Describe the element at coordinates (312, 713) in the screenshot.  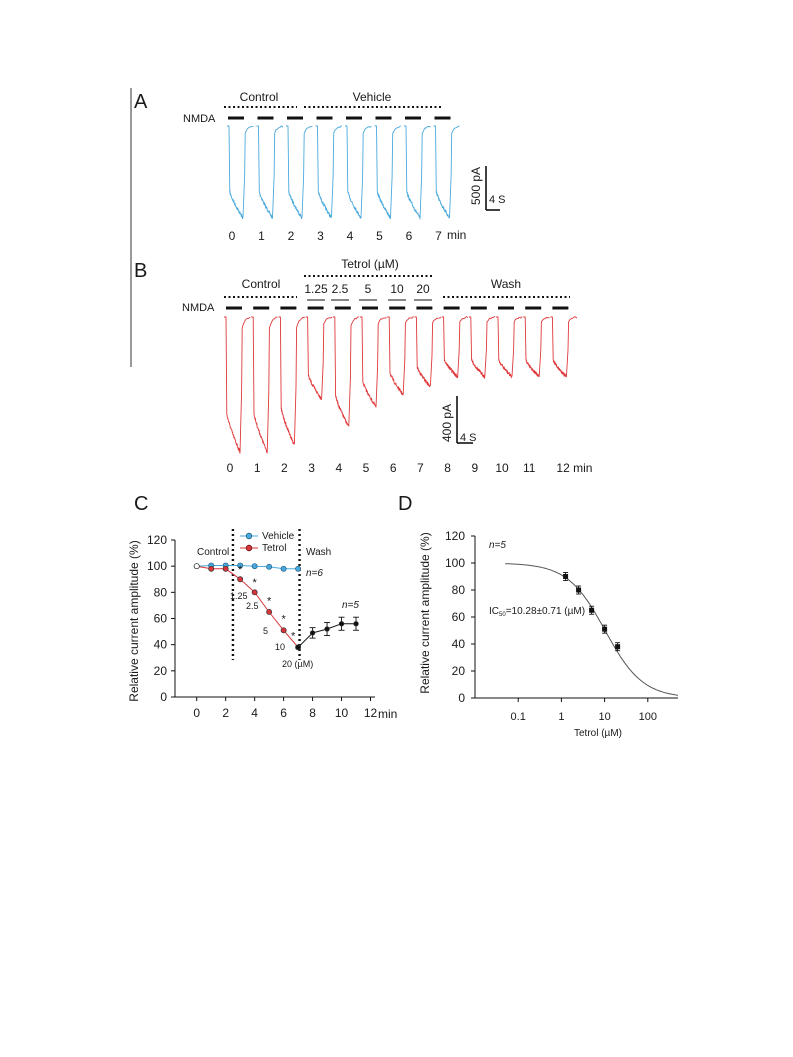
I see `c-xtick-label-4: 8` at that location.